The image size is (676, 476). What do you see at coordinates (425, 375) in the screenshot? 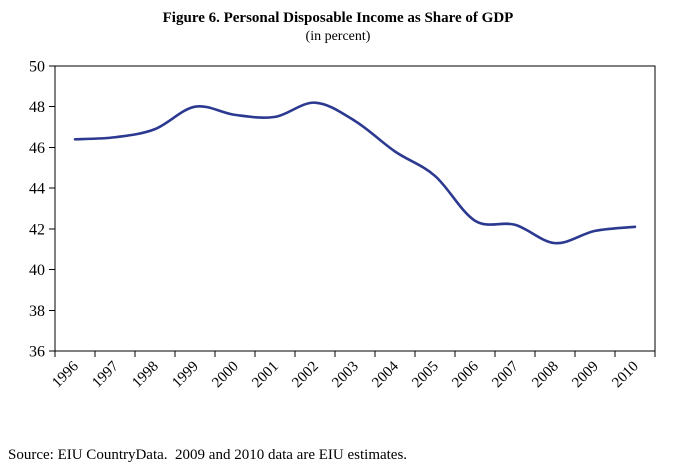
I see `x-tick-label: 2005` at bounding box center [425, 375].